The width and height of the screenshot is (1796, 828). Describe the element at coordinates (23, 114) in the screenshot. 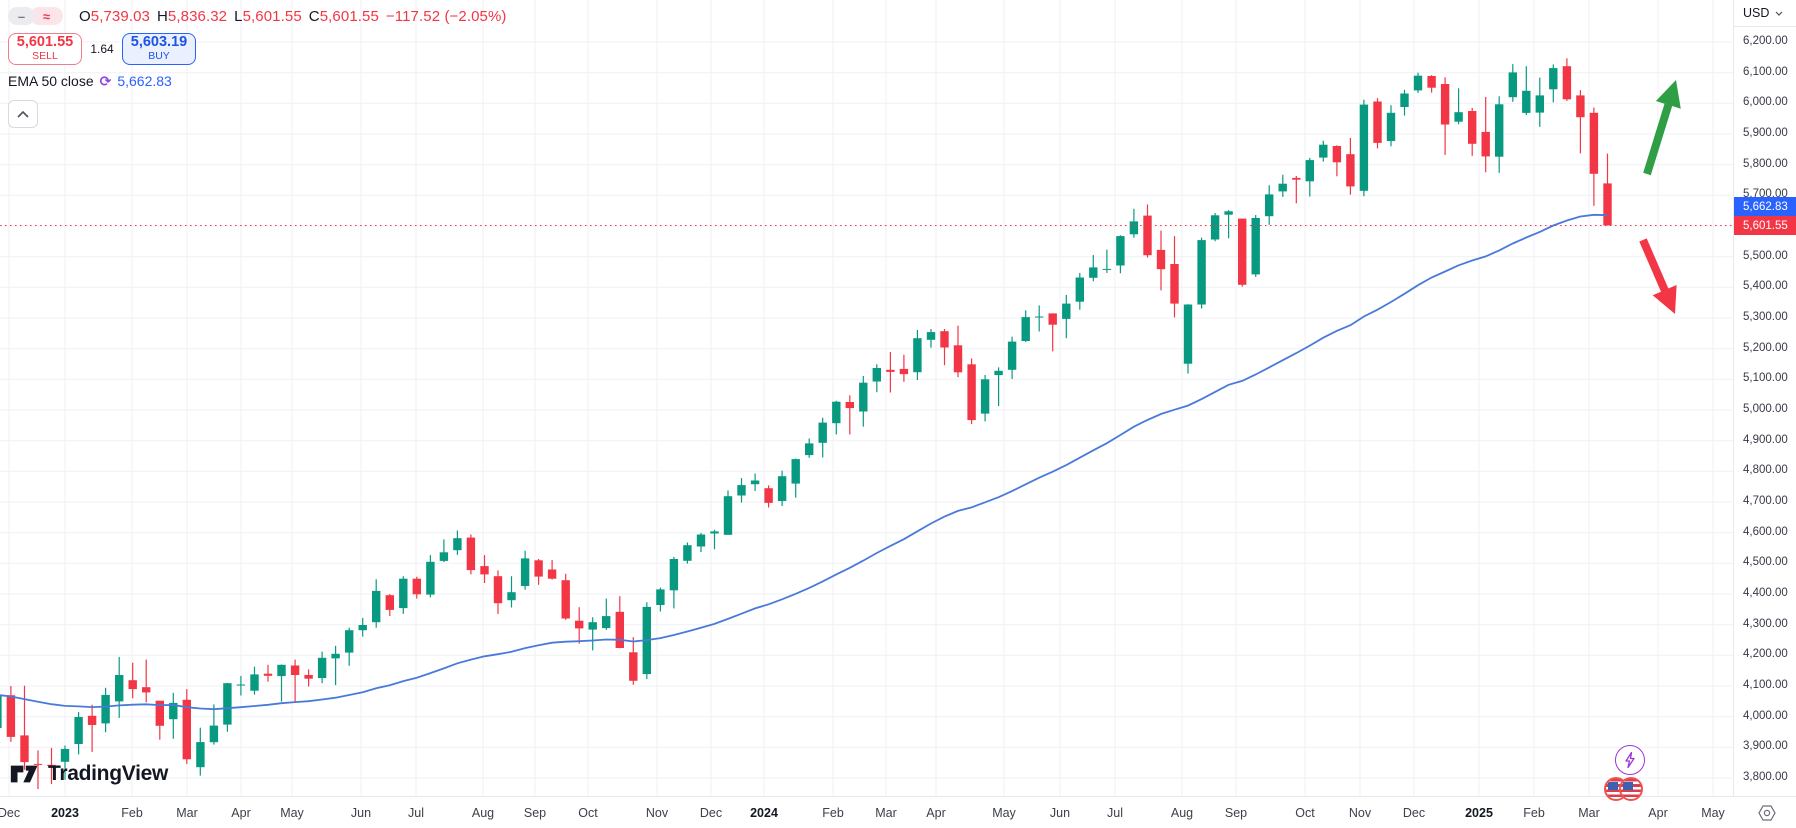

I see `legend-collapse-button` at that location.